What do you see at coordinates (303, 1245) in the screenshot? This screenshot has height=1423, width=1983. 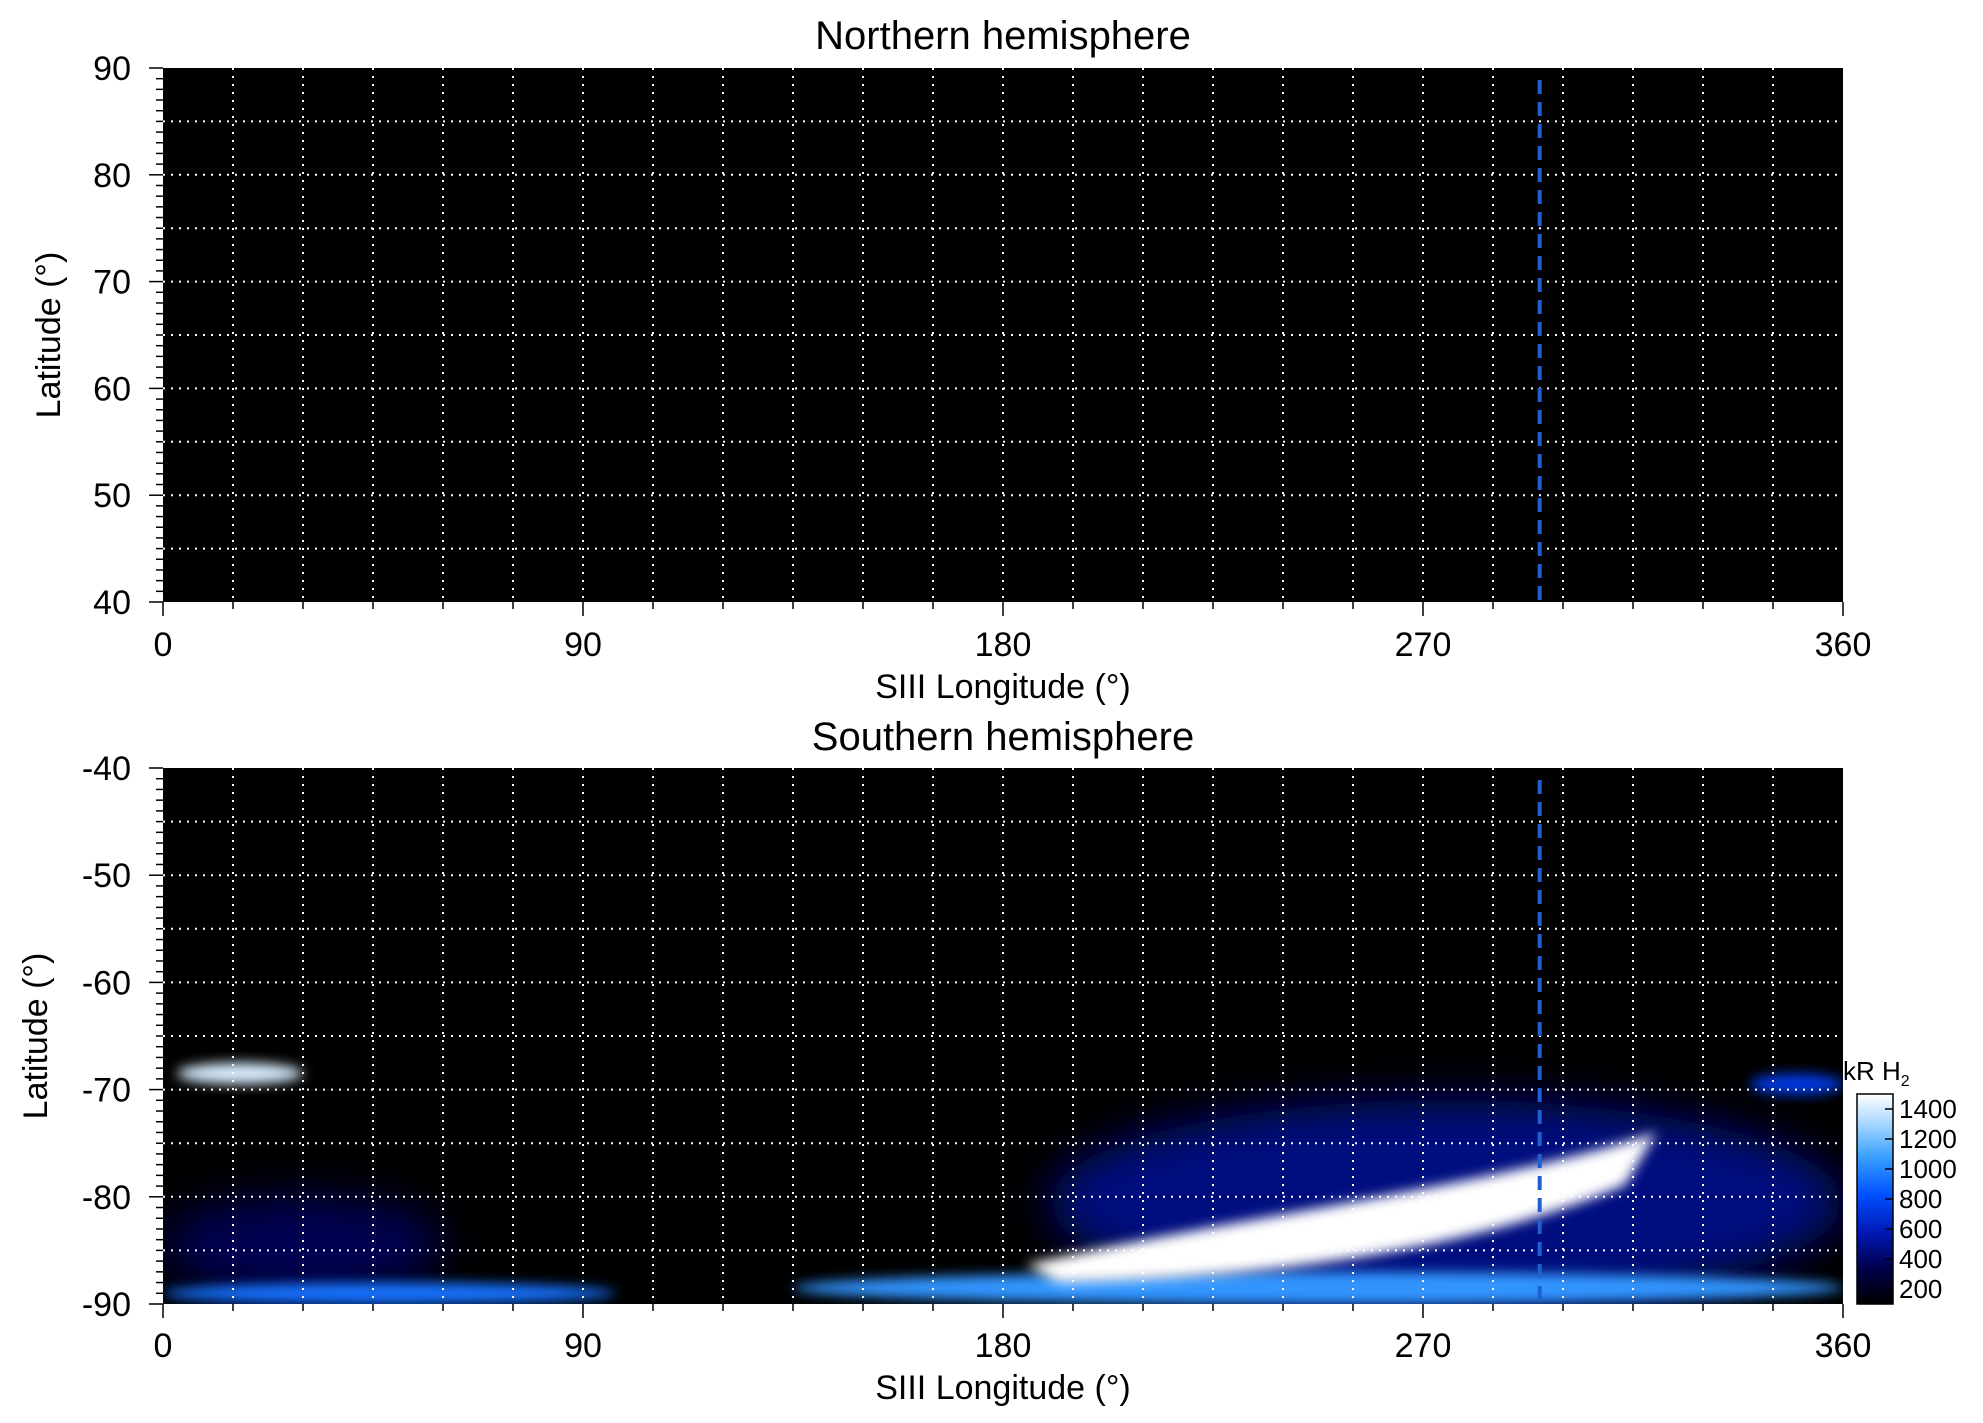 I see `emission-diffuse-band-left` at bounding box center [303, 1245].